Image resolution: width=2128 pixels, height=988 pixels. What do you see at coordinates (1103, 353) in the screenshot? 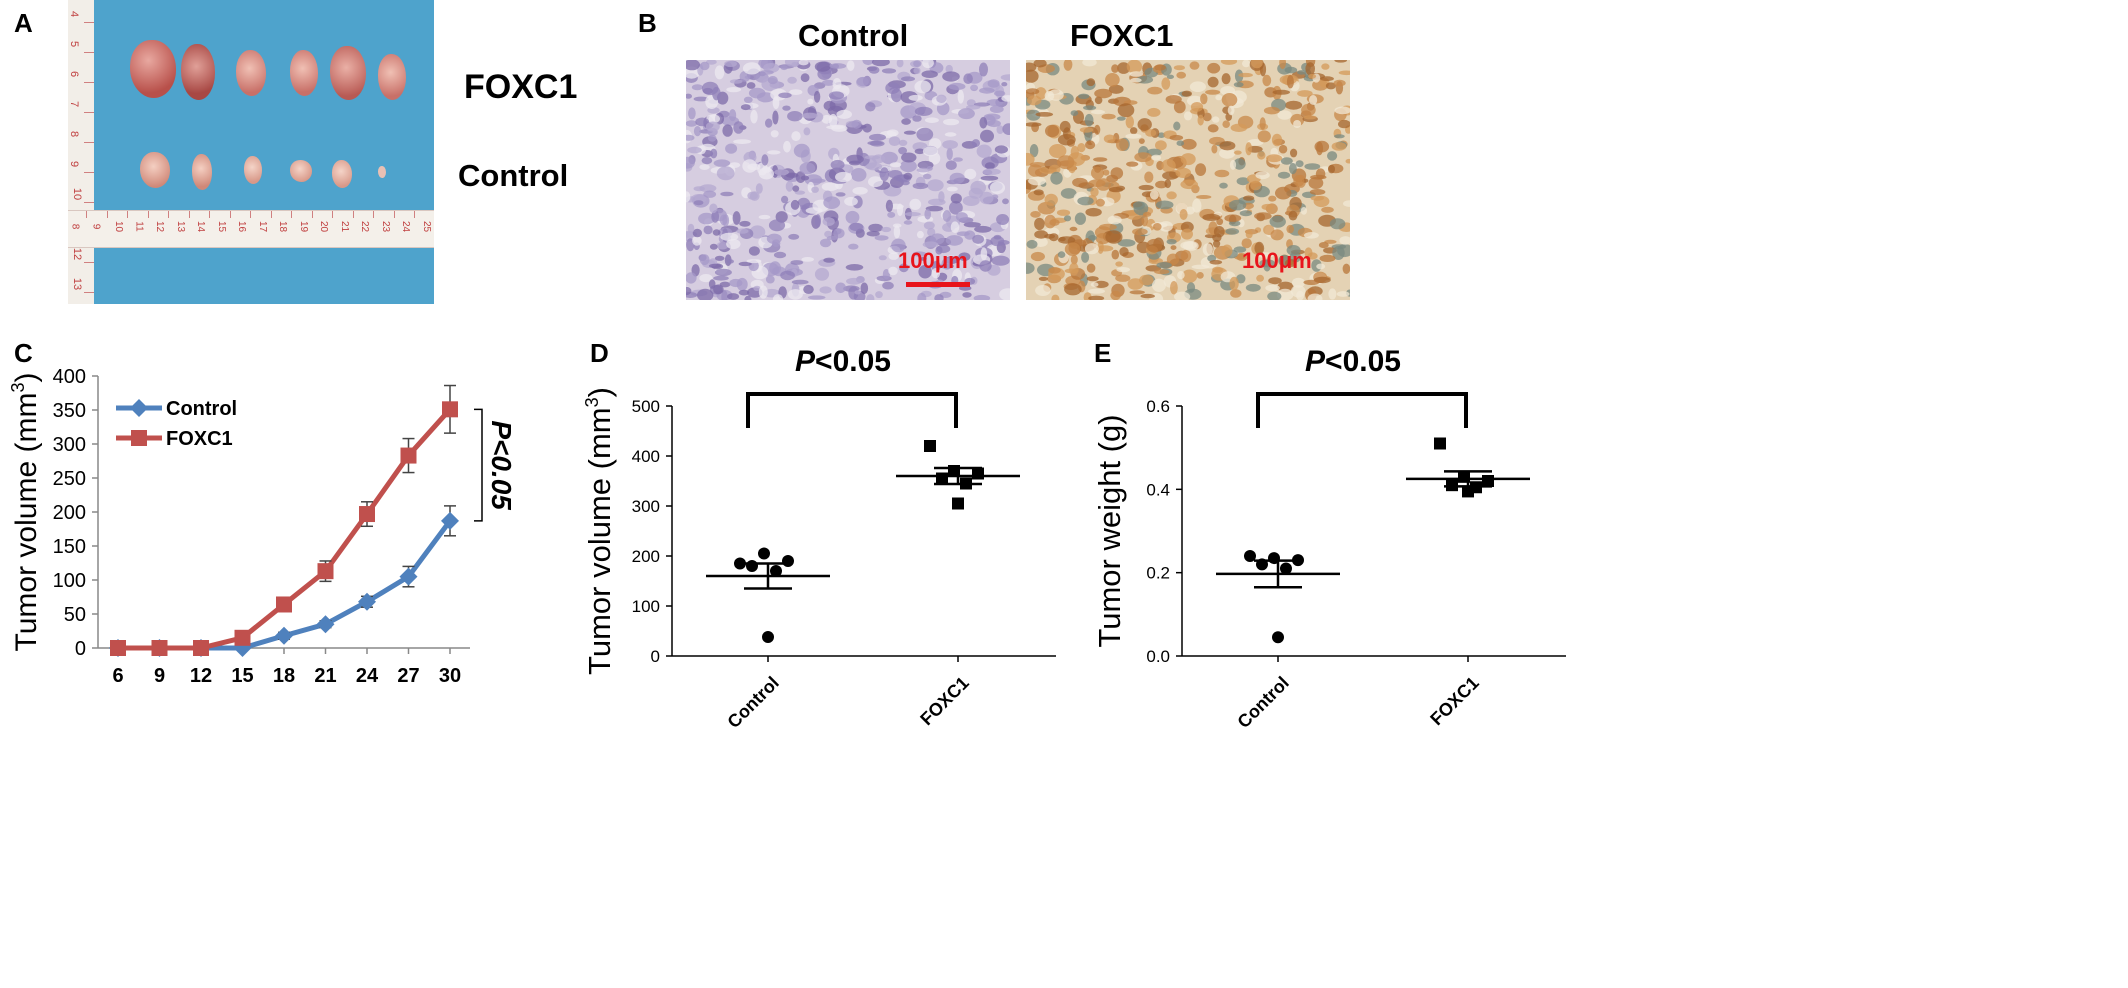
I see `panel-e-letter: E` at bounding box center [1103, 353].